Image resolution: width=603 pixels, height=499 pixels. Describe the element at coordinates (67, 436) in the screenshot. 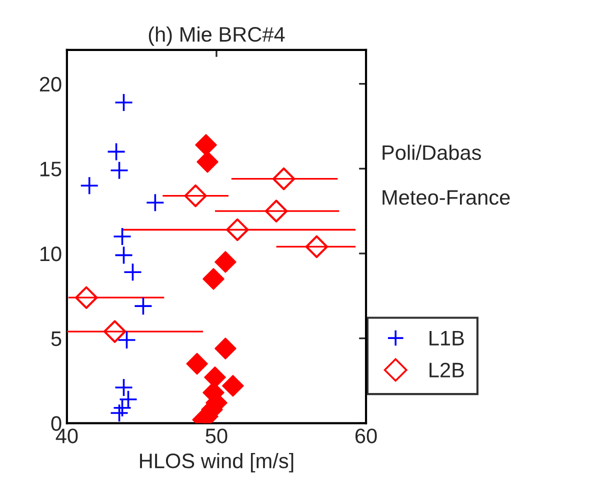

I see `x-tick-label: 40` at that location.